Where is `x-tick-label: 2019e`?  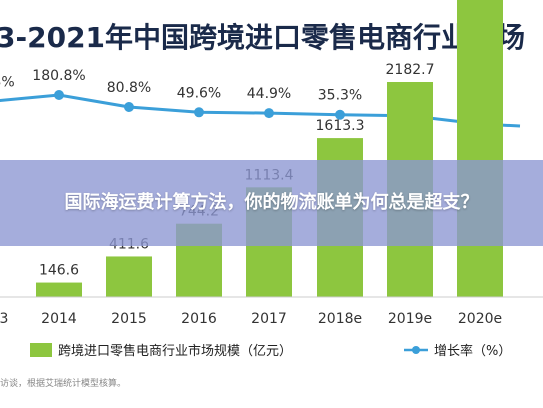
x-tick-label: 2019e is located at coordinates (410, 319).